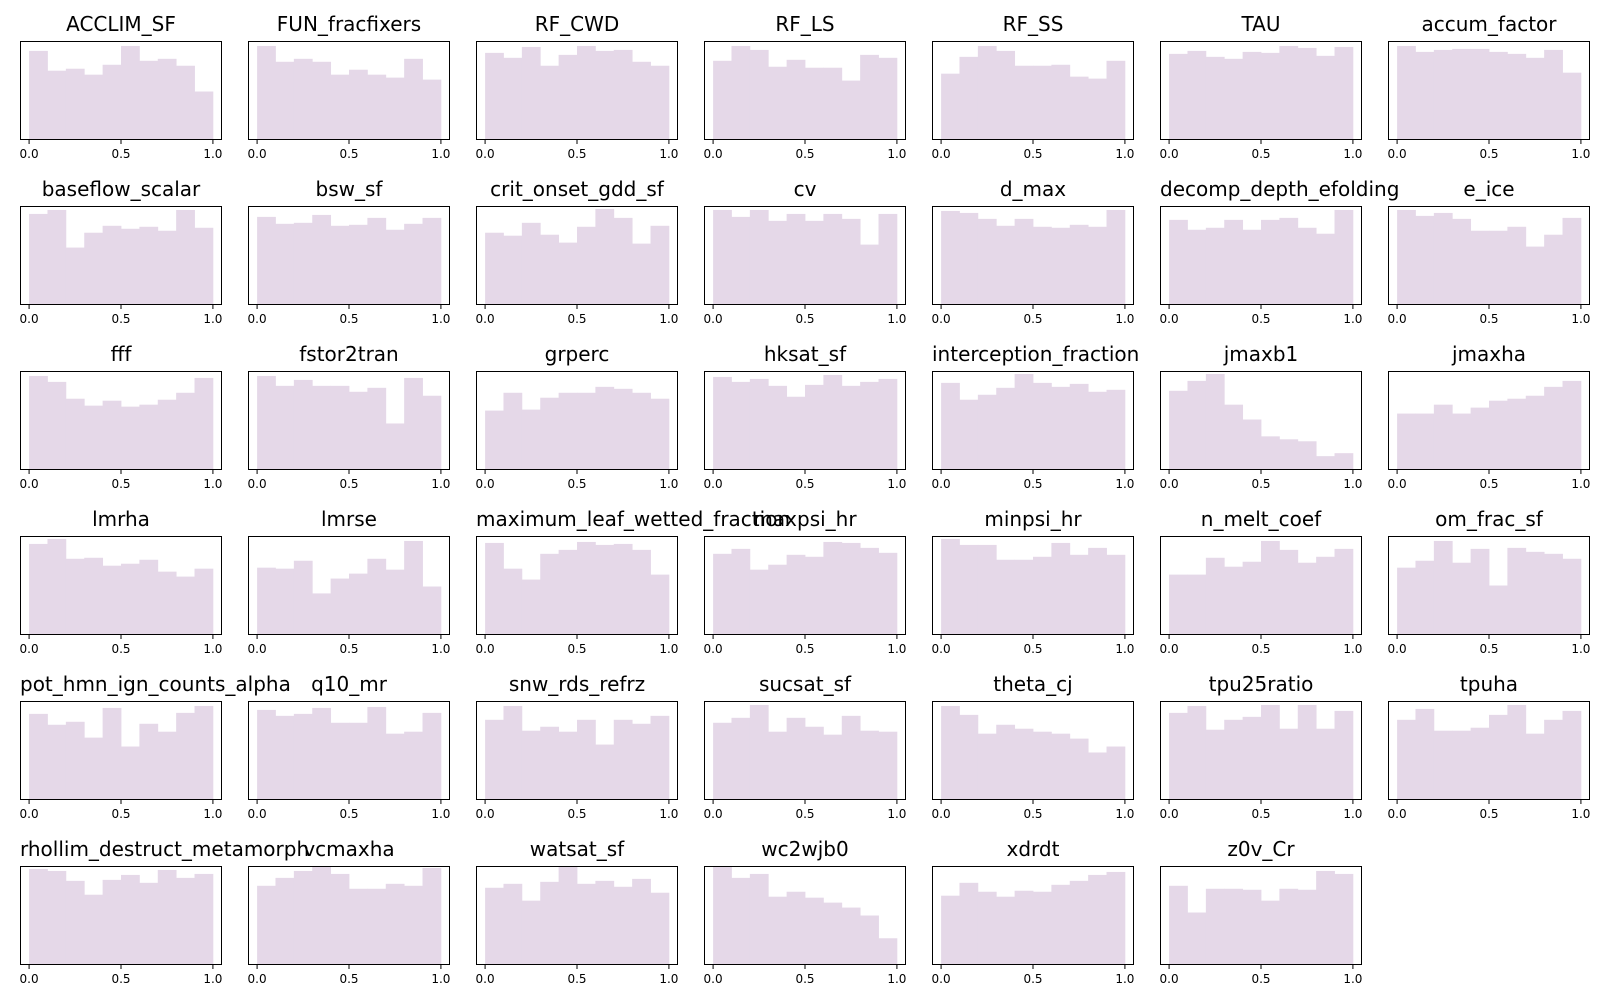 The image size is (1600, 1000). What do you see at coordinates (805, 253) in the screenshot?
I see `histogram-panel: cv 0.0 0.5 1.0` at bounding box center [805, 253].